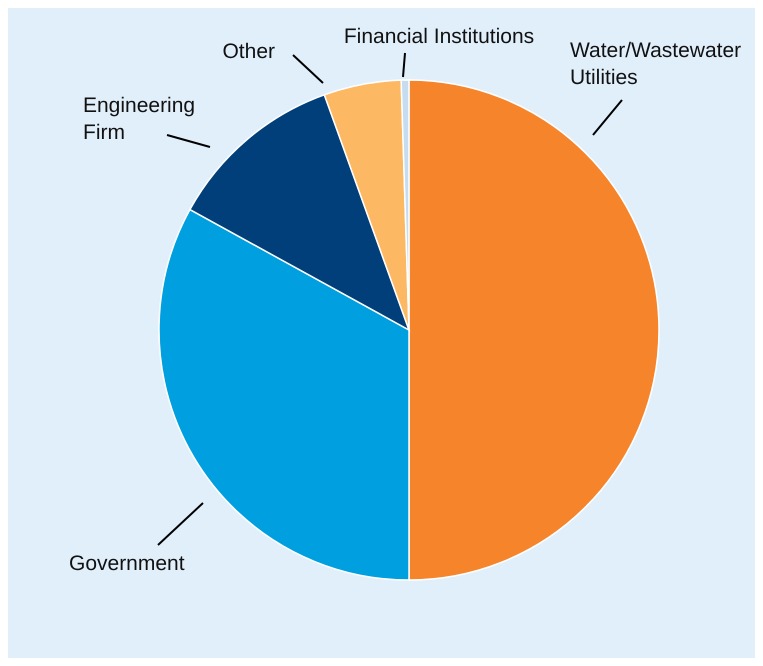  I want to click on slice-label: Water/Wastewater Utilities, so click(656, 64).